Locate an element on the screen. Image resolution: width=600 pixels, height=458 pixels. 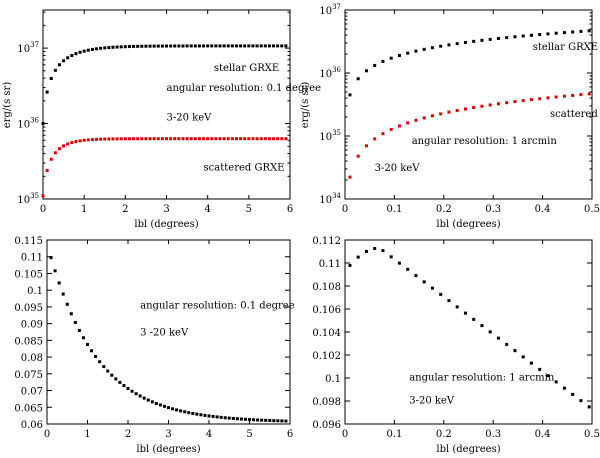
y-tick-label: 0.096 is located at coordinates (326, 425).